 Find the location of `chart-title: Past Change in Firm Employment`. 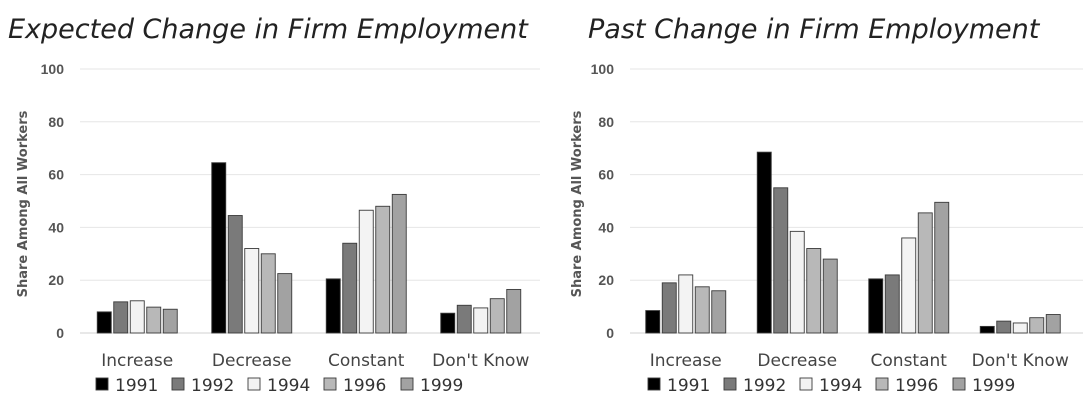

chart-title: Past Change in Firm Employment is located at coordinates (814, 29).